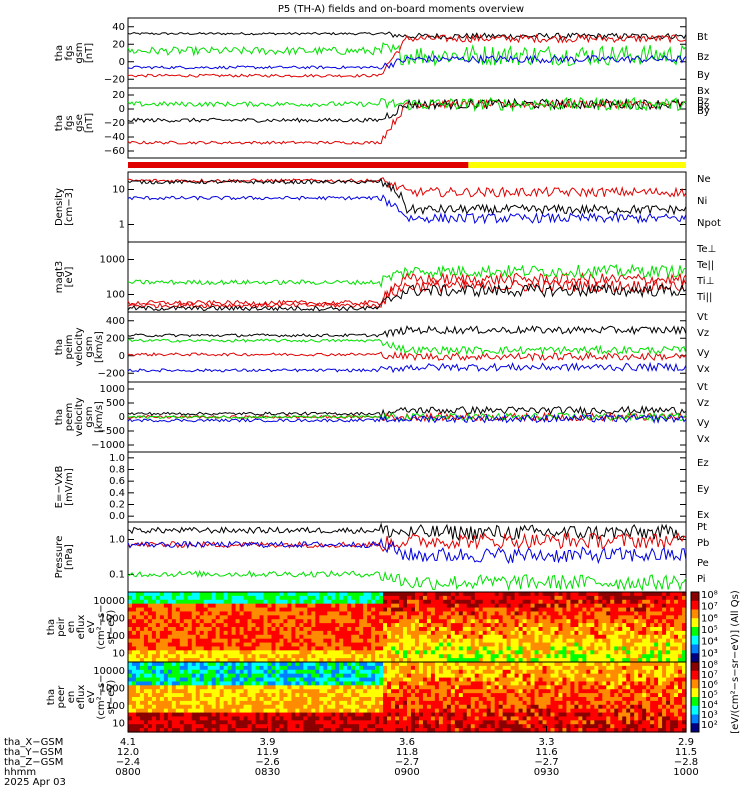  What do you see at coordinates (122, 356) in the screenshot?
I see `y-tick-label: 0` at bounding box center [122, 356].